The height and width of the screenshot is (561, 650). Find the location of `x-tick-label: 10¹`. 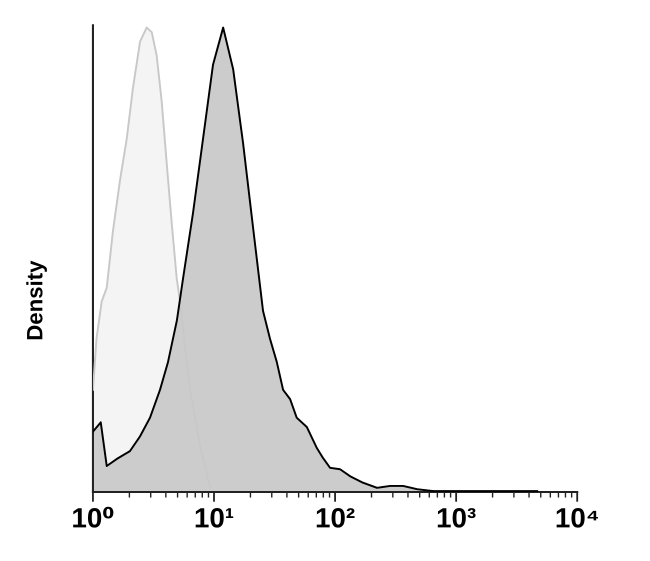

x-tick-label: 10¹ is located at coordinates (215, 518).